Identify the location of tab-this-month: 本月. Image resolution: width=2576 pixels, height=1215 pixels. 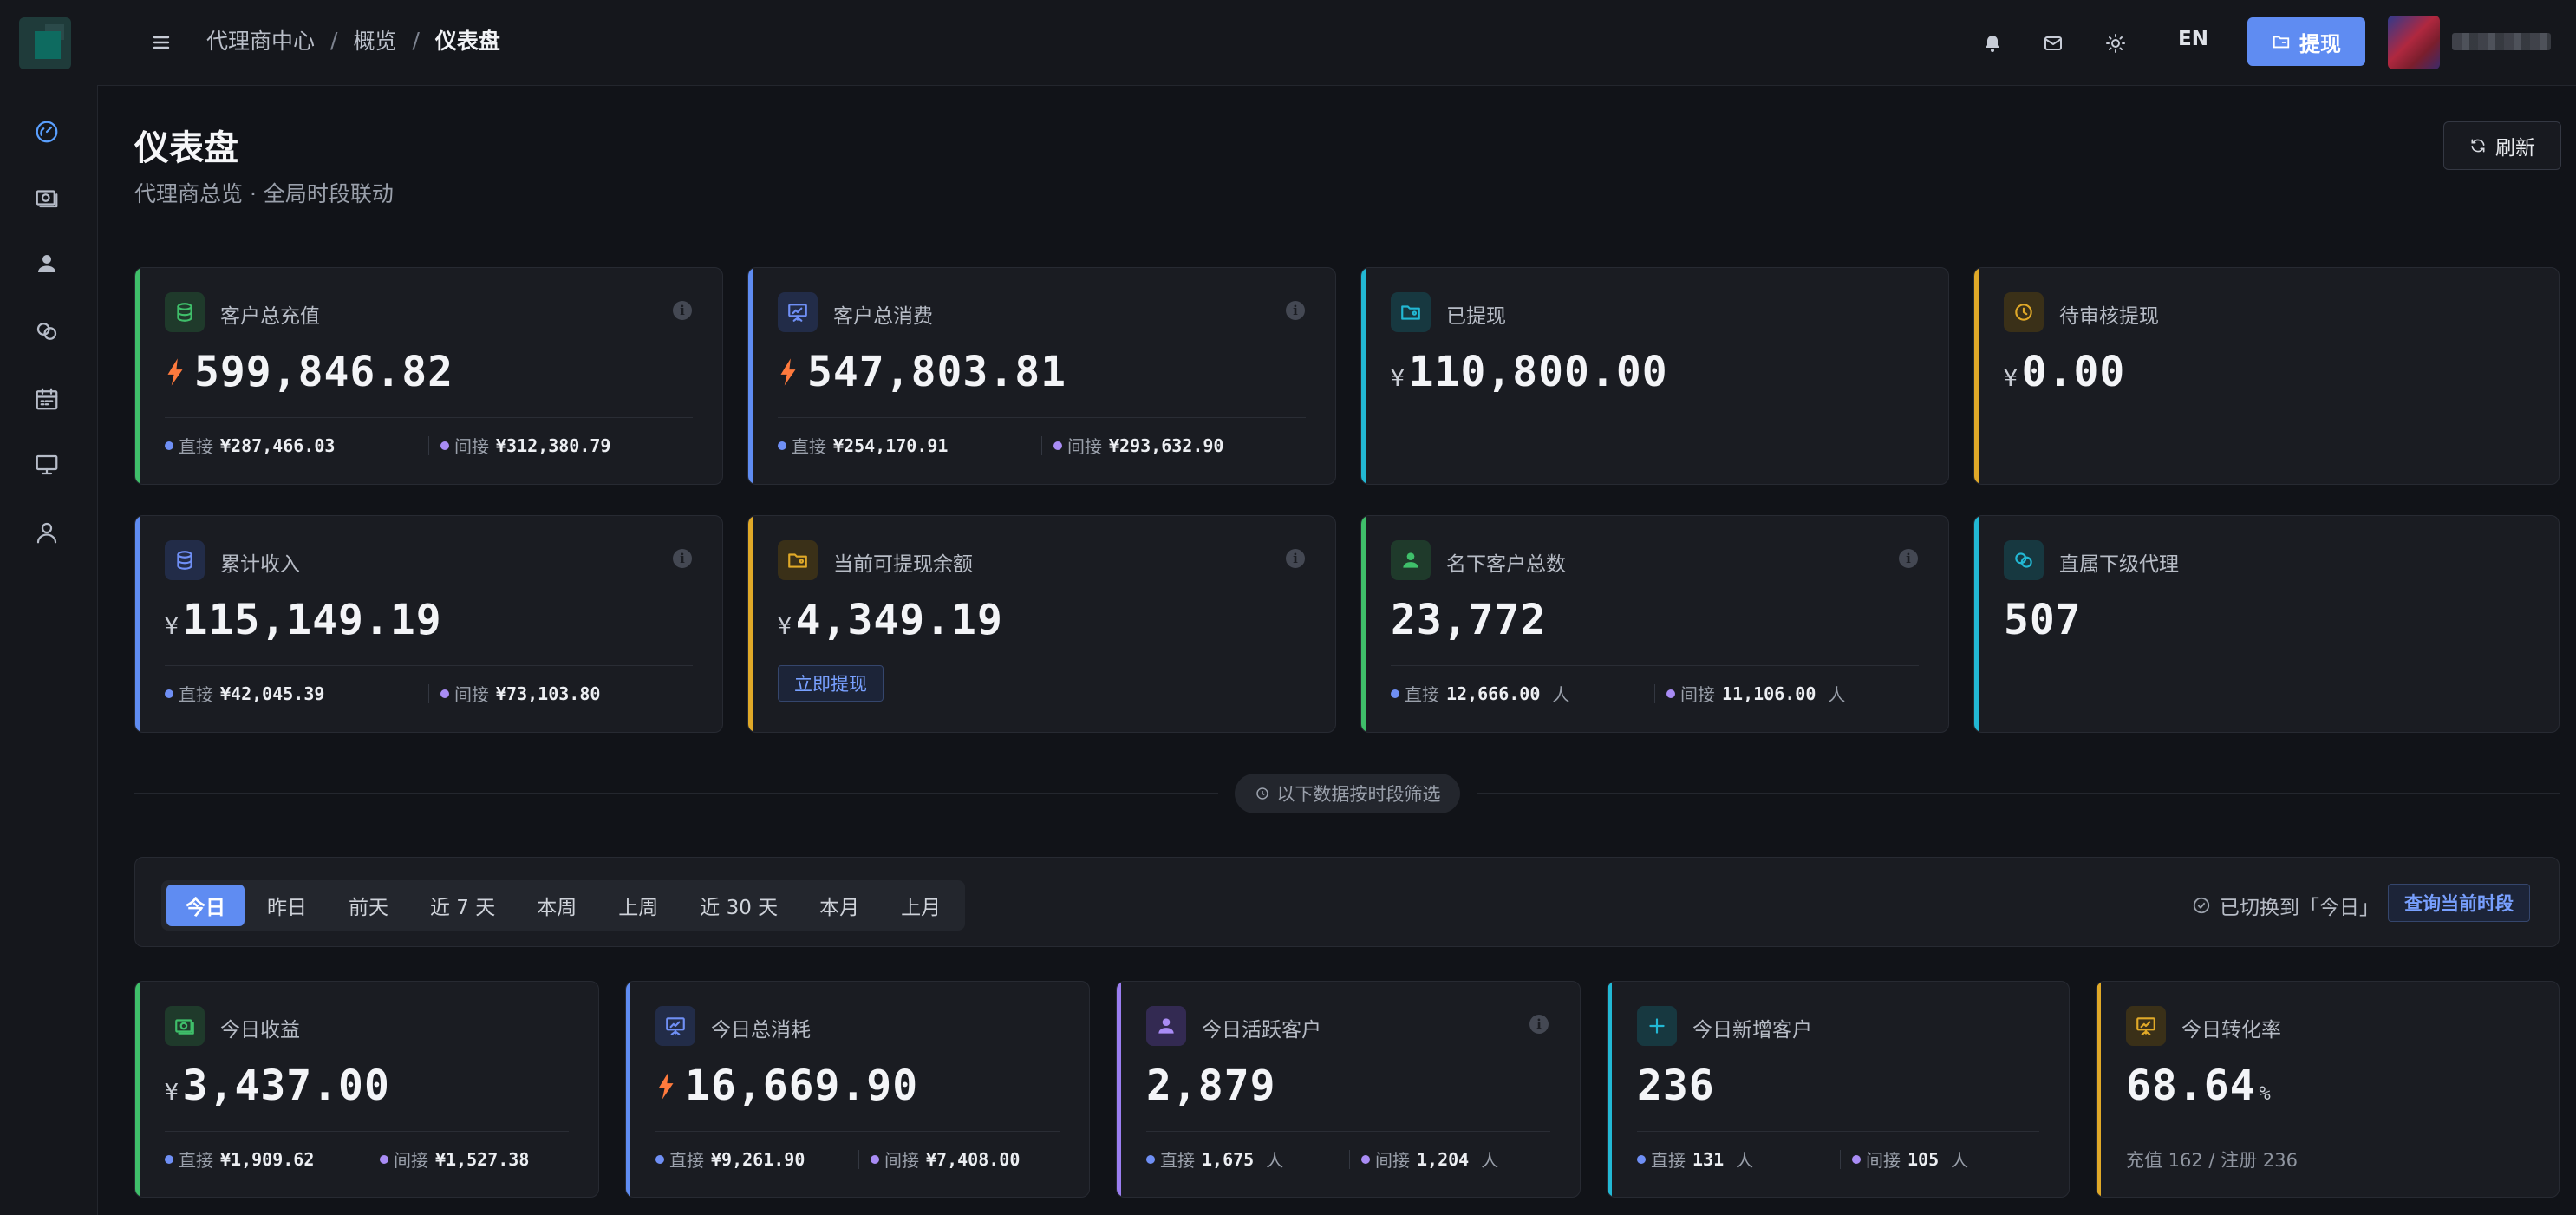
(840, 908).